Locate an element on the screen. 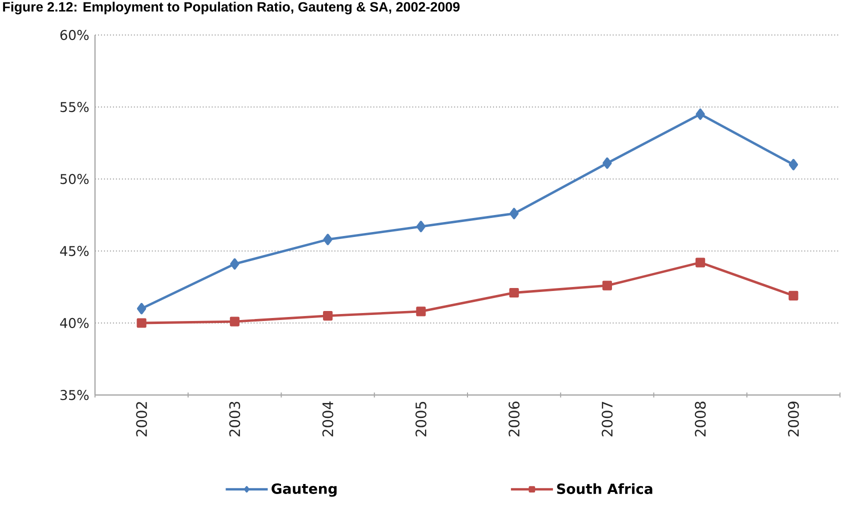  x-tick-label: 2003 is located at coordinates (234, 419).